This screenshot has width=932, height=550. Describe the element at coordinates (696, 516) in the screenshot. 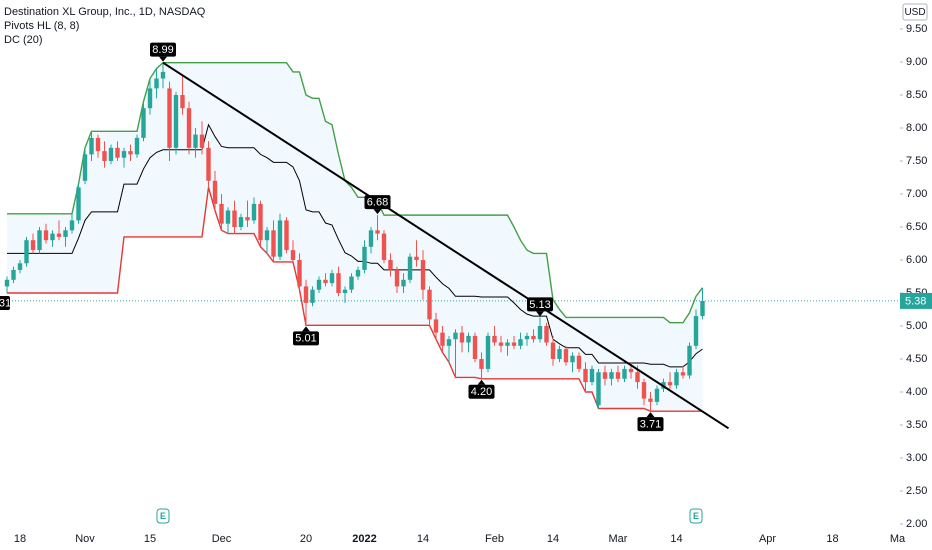

I see `earnings-marker` at that location.